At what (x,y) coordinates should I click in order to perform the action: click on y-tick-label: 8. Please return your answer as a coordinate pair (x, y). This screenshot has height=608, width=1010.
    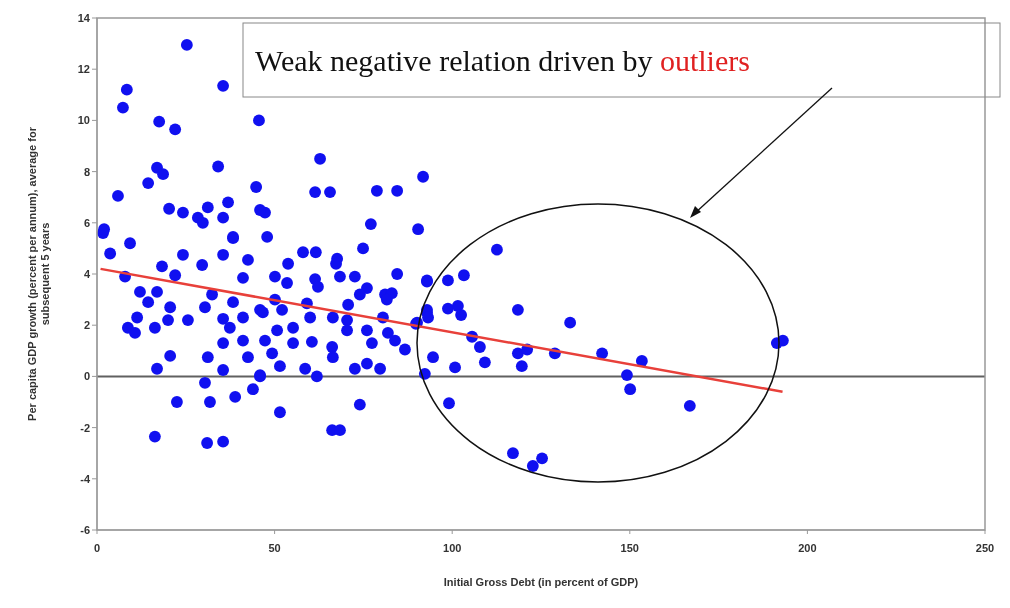
    Looking at the image, I should click on (86, 171).